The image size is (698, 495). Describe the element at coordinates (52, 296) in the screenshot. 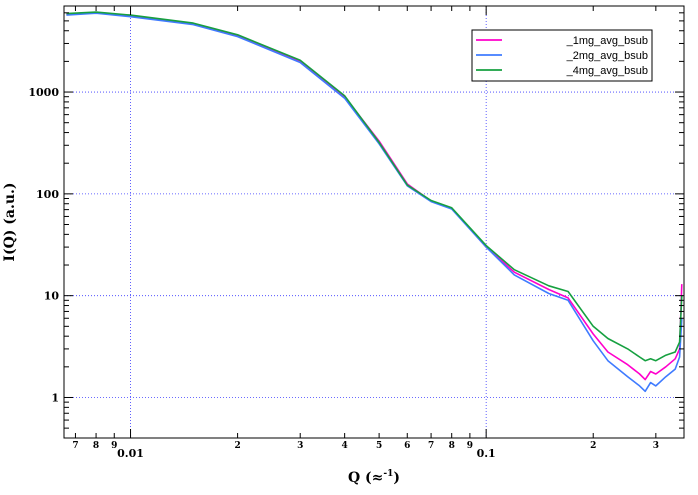

I see `y-major-tick-label: 10` at that location.